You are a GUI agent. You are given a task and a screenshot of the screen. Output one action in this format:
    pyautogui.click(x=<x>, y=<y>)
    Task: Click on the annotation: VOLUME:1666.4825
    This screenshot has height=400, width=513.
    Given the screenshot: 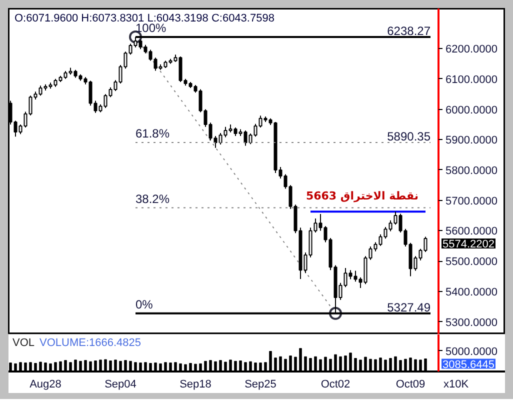 What is the action you would take?
    pyautogui.click(x=91, y=343)
    